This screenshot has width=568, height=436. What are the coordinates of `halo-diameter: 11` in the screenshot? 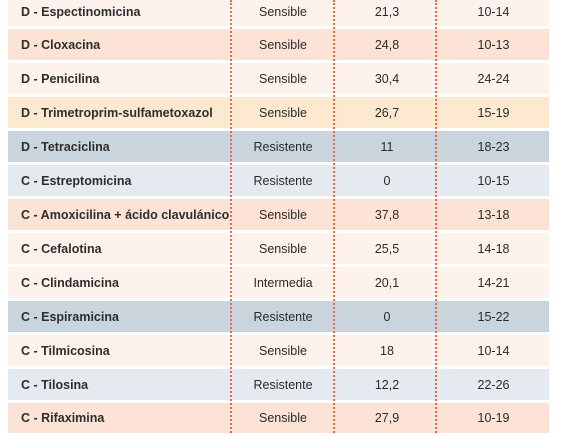 It's located at (387, 146).